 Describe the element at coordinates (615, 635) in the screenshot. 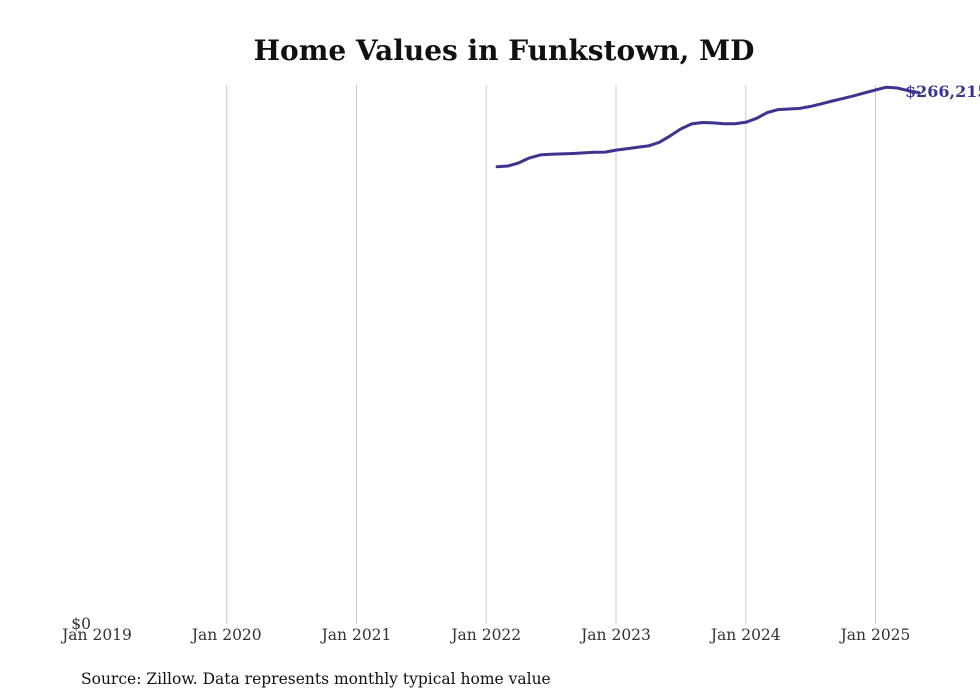

I see `x-tick-label: Jan 2023` at that location.